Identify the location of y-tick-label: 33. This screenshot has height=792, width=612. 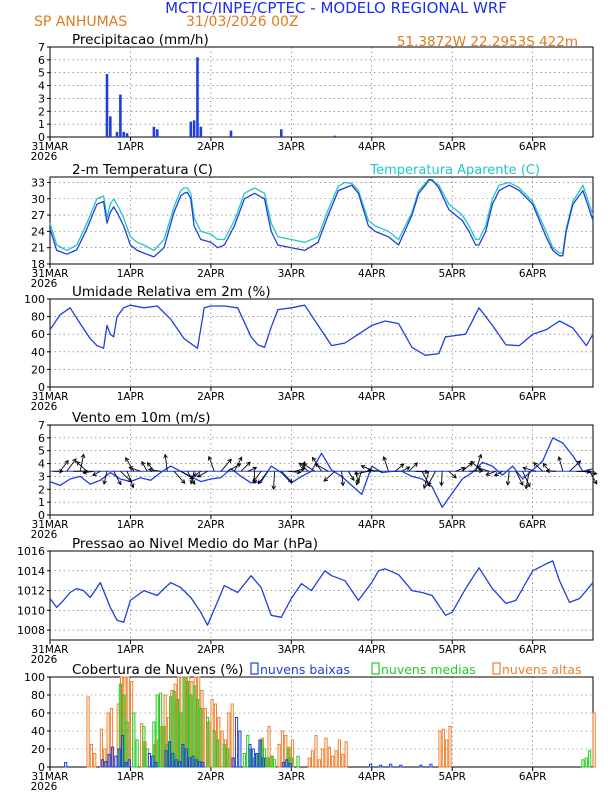
(38, 182).